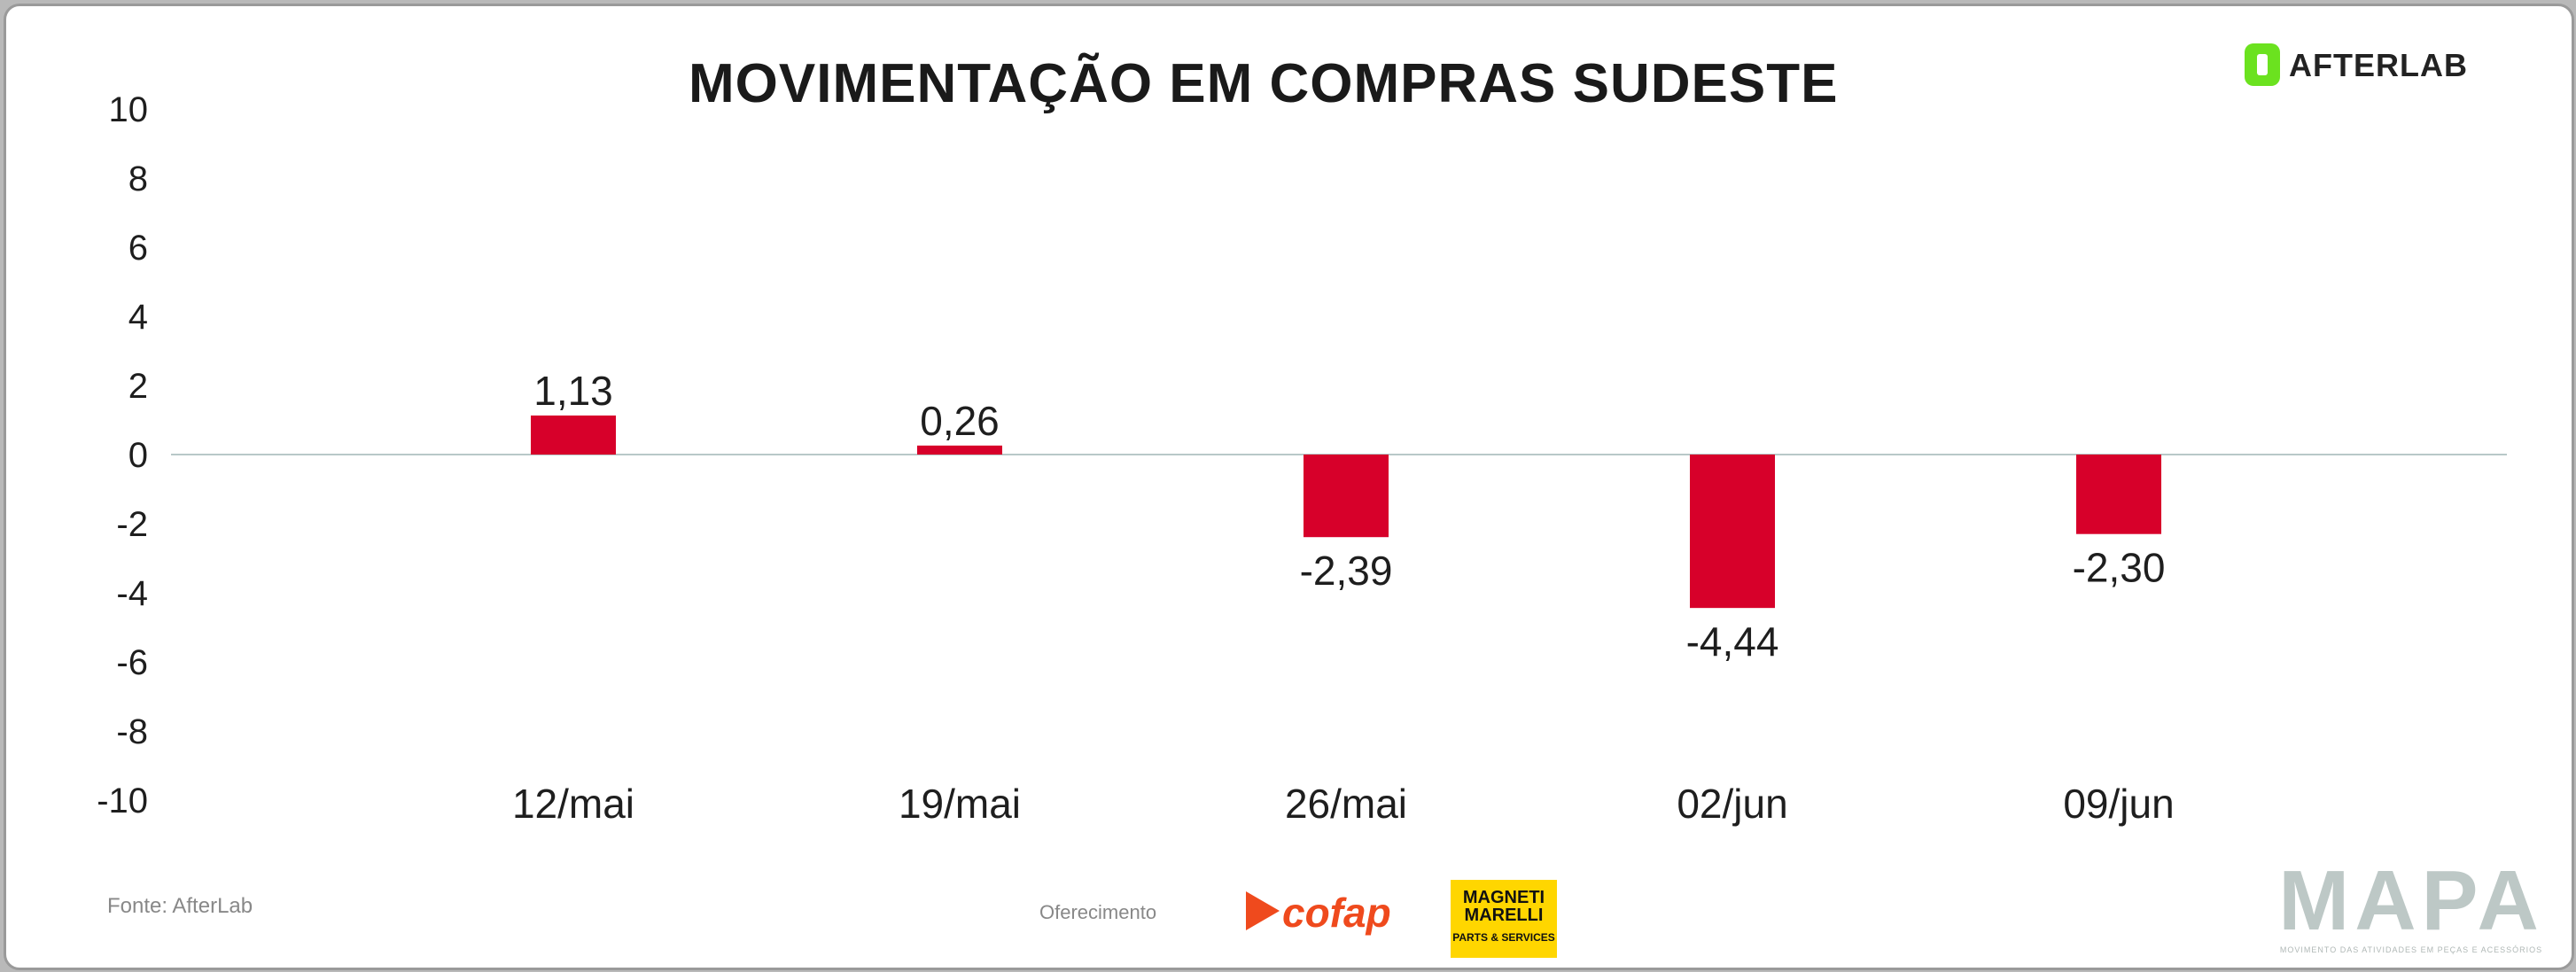 The width and height of the screenshot is (2576, 972). Describe the element at coordinates (2263, 64) in the screenshot. I see `afterlab-logo-icon` at that location.